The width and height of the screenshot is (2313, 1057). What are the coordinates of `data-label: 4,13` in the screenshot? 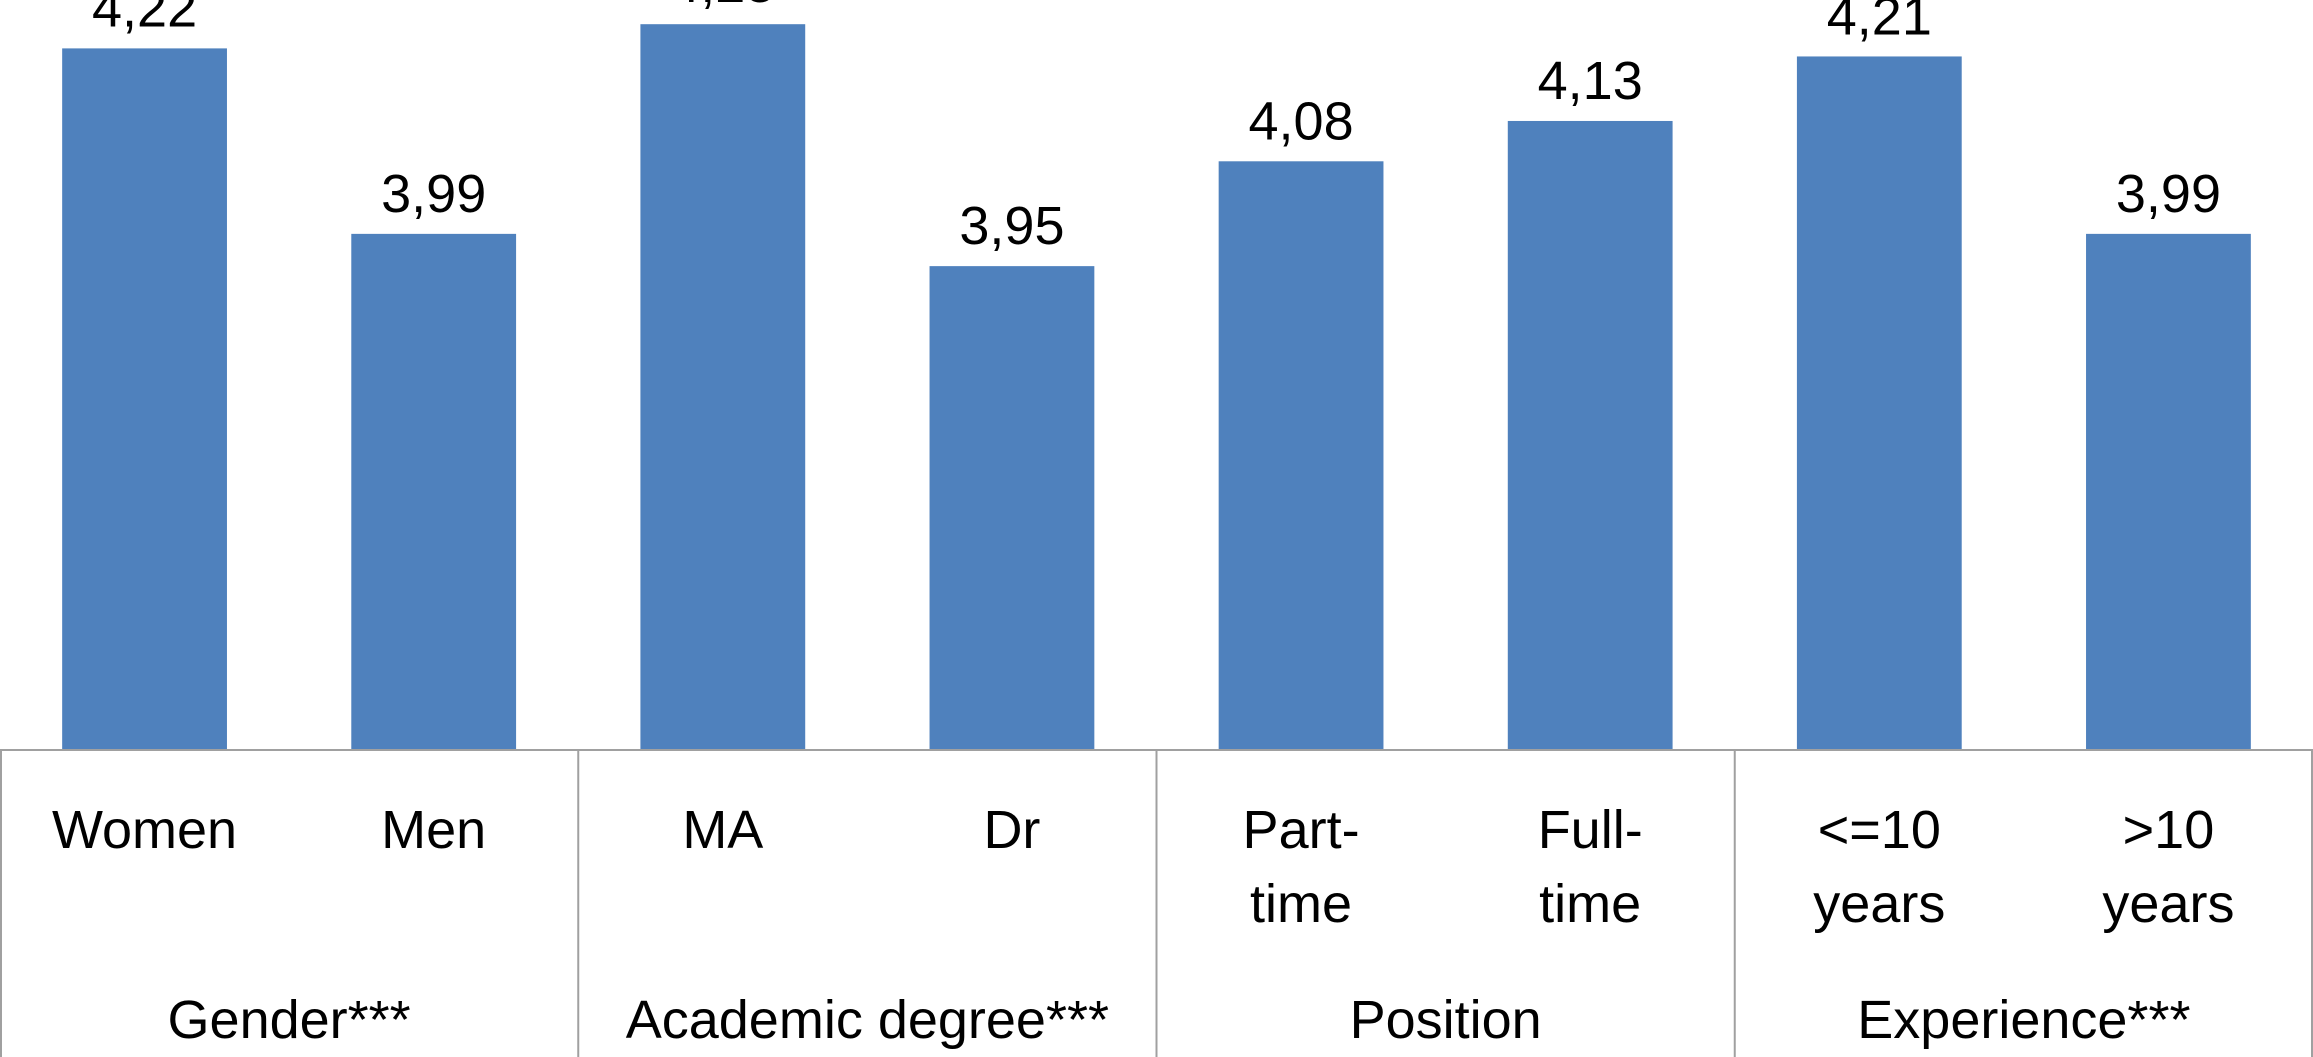 It's located at (1590, 81).